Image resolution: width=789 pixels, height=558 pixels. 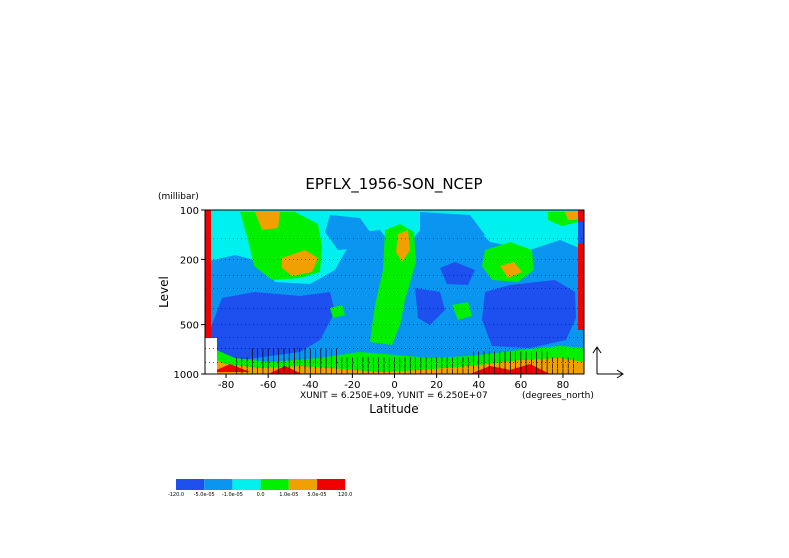 What do you see at coordinates (571, 216) in the screenshot?
I see `contour-band-orange-top-right` at bounding box center [571, 216].